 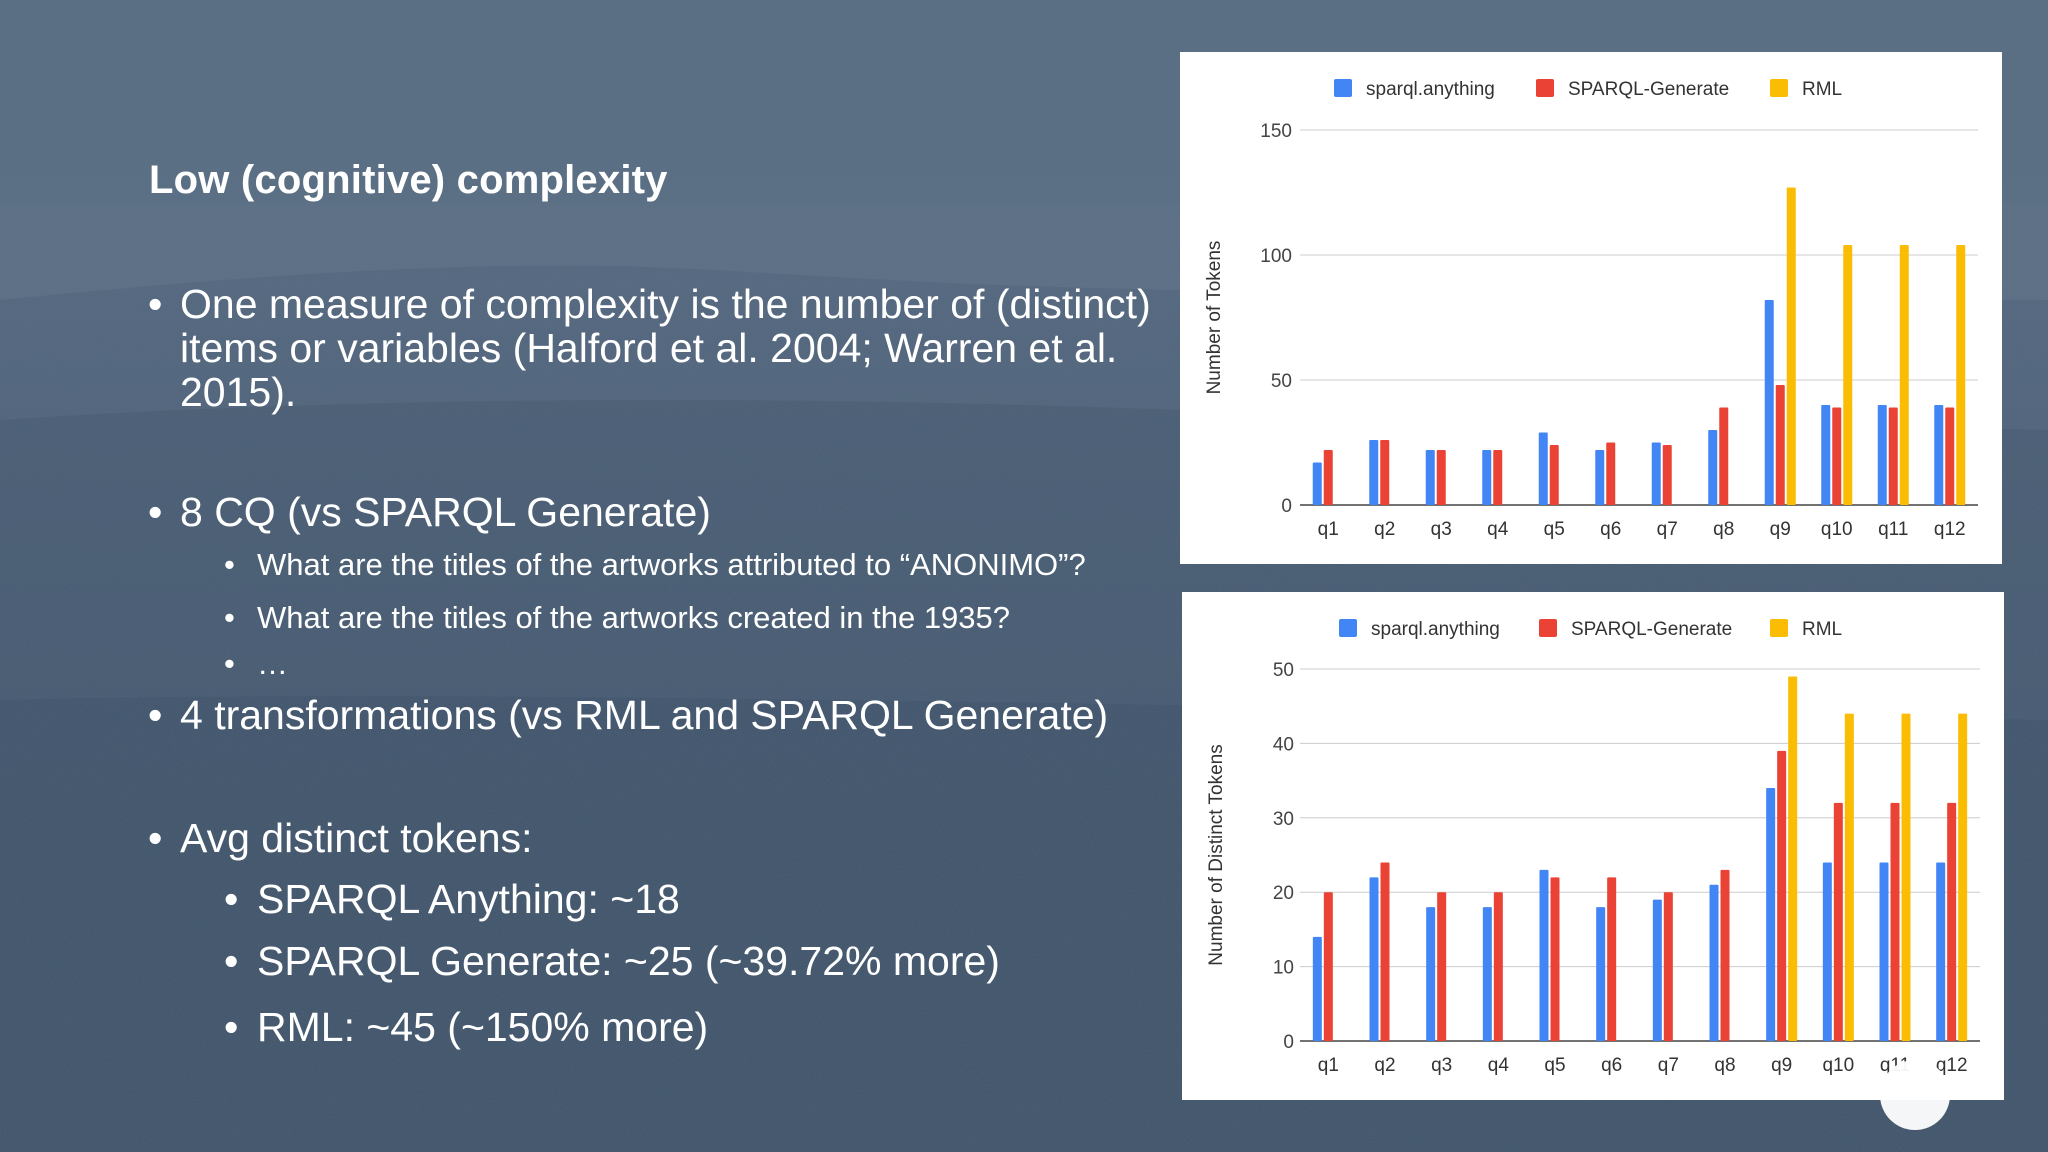 I want to click on x-tick-label: q9, so click(x=1781, y=1065).